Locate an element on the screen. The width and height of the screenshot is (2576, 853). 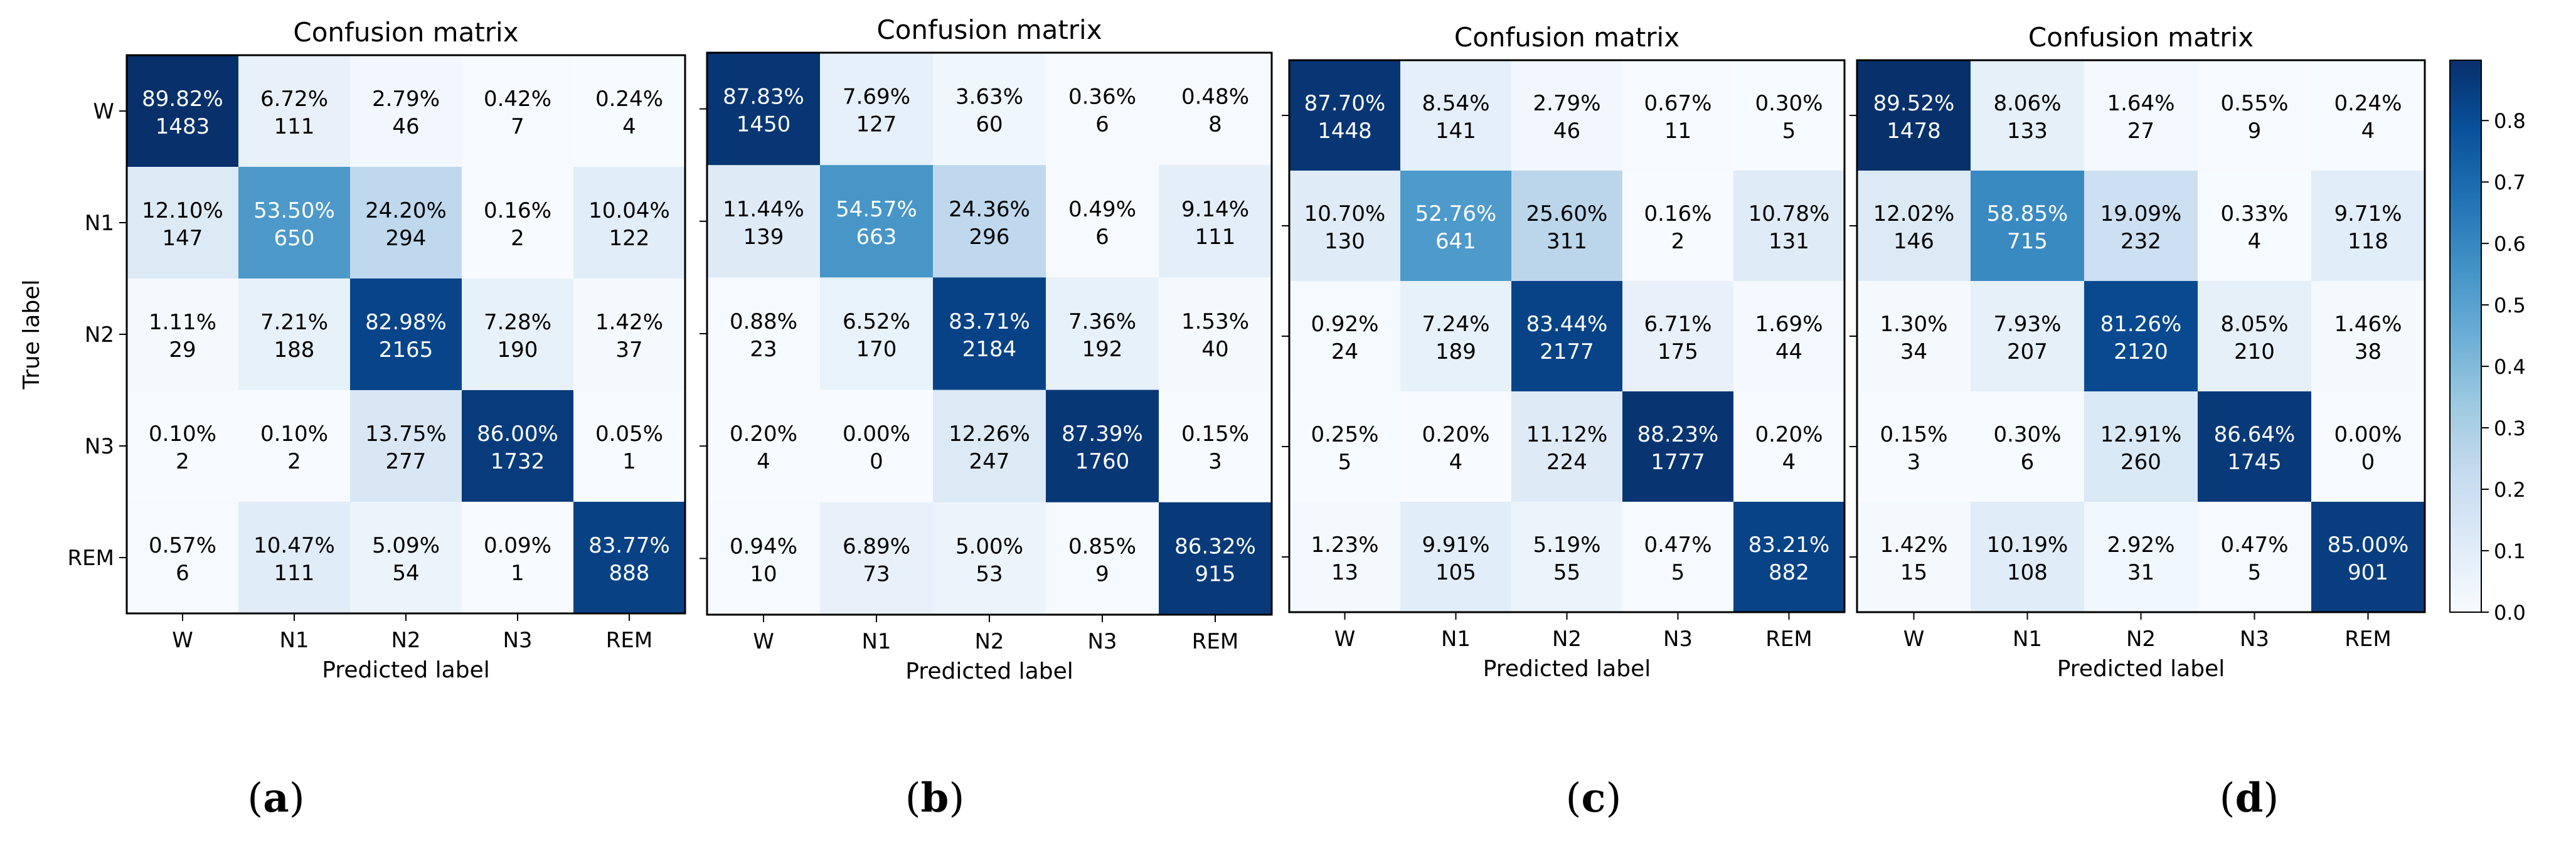
cell-percent-label: 7.36% is located at coordinates (1102, 321).